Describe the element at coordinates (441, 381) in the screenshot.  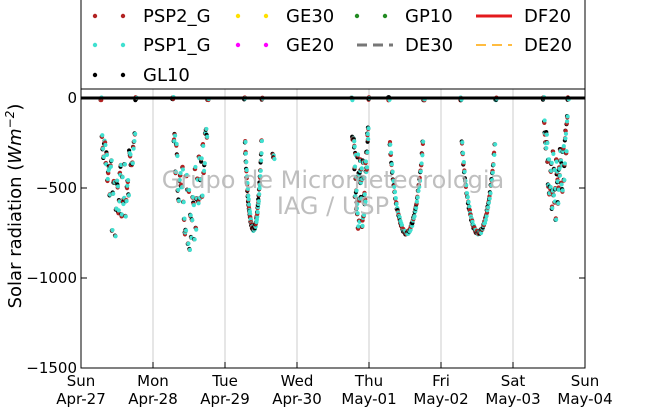
I see `x-tick-label-day: Fri` at that location.